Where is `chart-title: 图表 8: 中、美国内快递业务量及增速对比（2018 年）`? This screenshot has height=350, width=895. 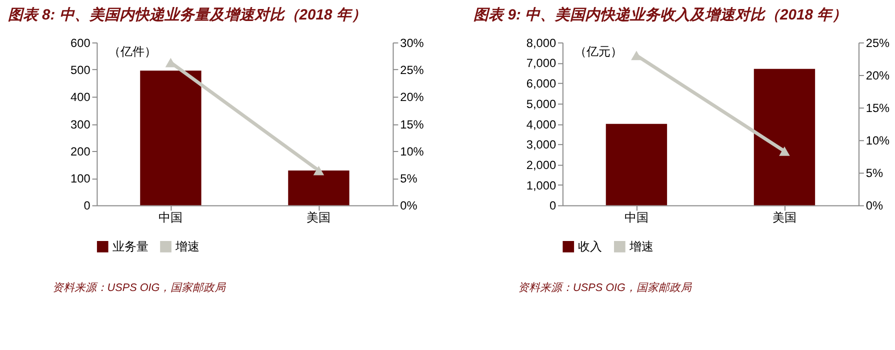
chart-title: 图表 8: 中、美国内快递业务量及增速对比（2018 年） is located at coordinates (187, 15).